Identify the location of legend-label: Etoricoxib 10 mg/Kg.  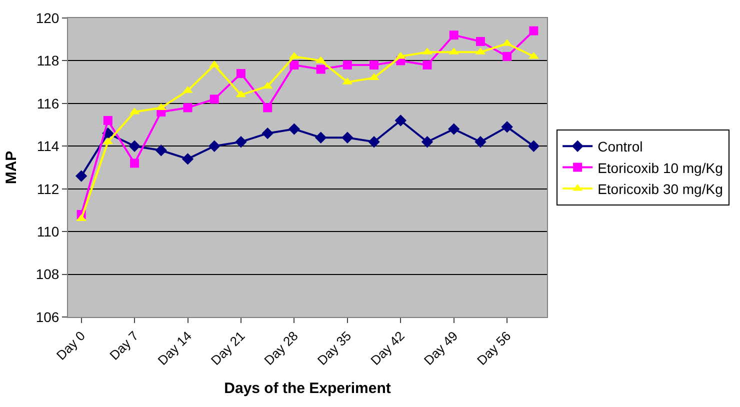
(660, 168).